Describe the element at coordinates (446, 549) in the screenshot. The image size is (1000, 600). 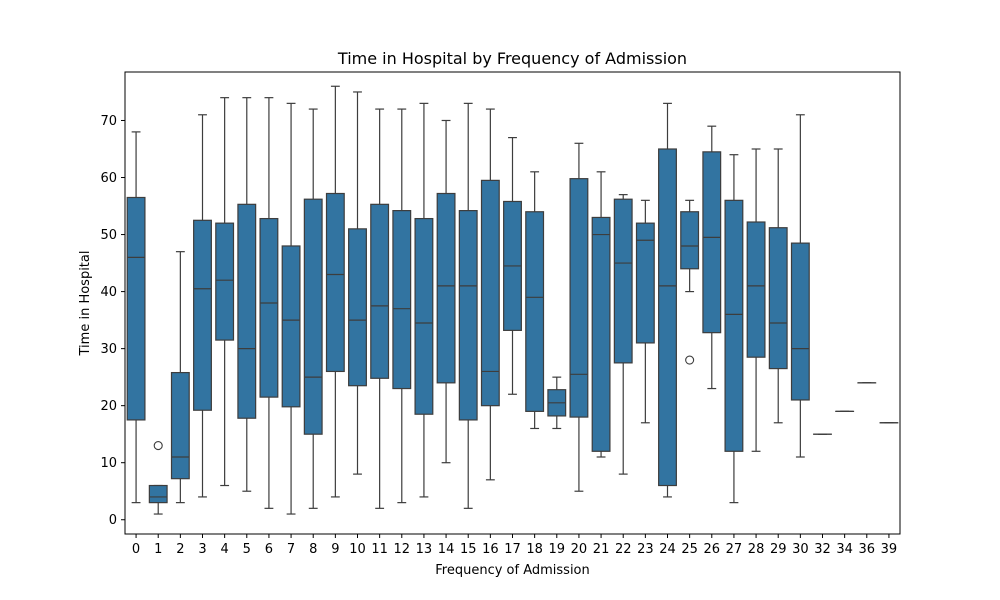
I see `x-tick-label: 14` at that location.